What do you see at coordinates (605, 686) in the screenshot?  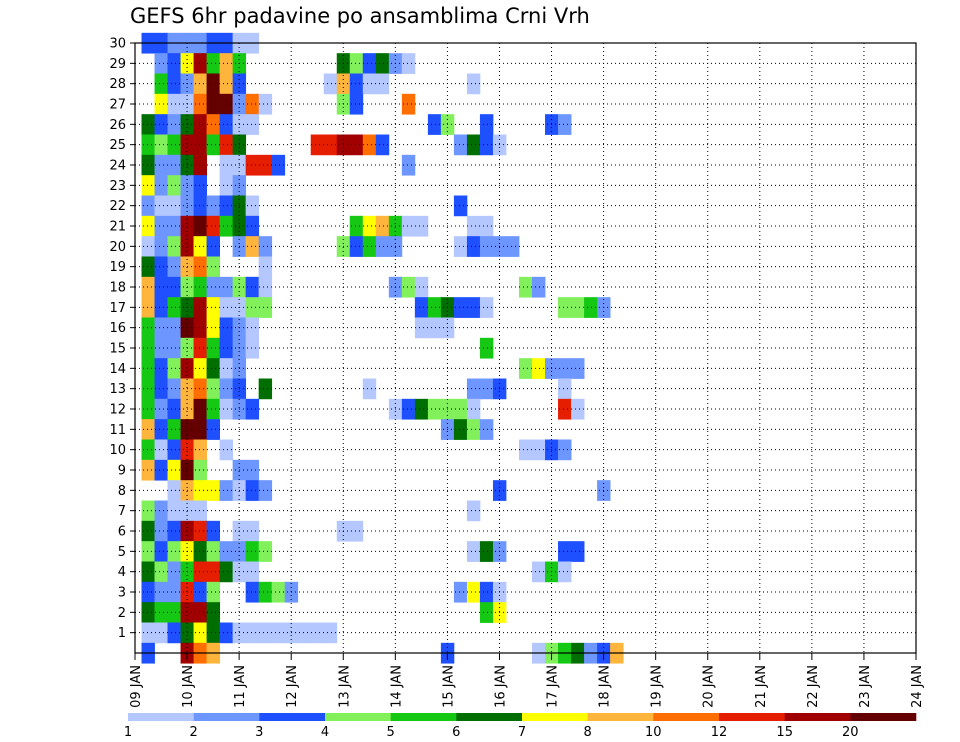 I see `x-tick-label: 18 JAN` at bounding box center [605, 686].